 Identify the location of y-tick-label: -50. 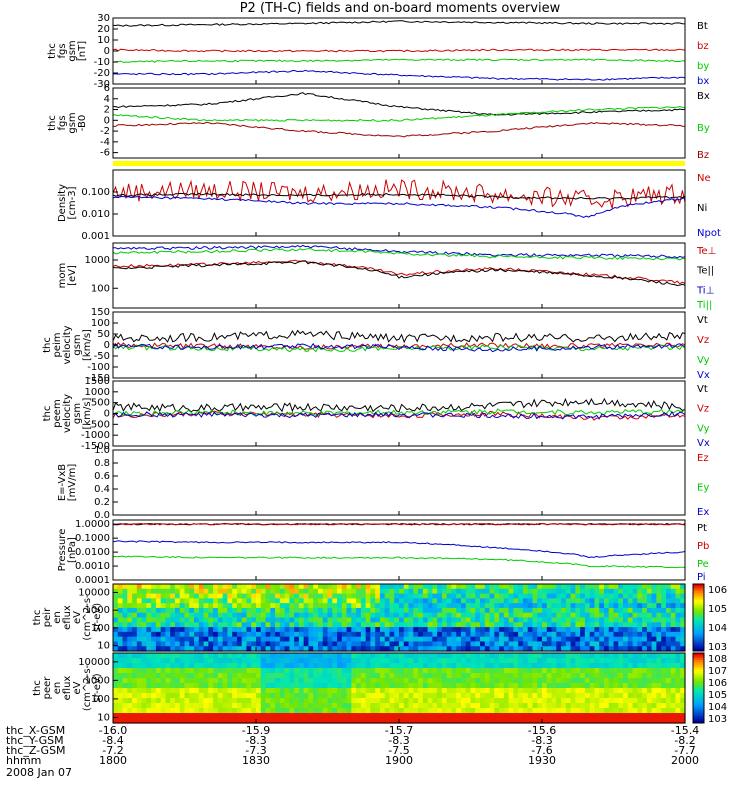
(102, 356).